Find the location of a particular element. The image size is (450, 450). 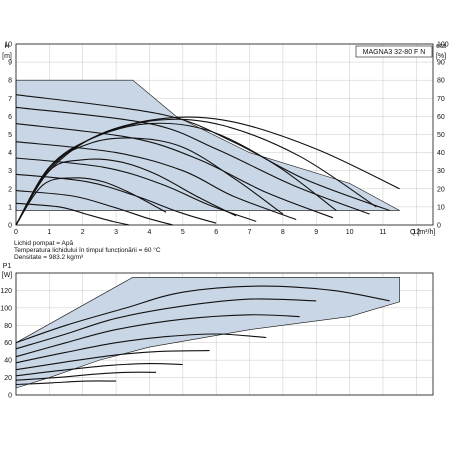

y-tick-label: 10 is located at coordinates (8, 45).